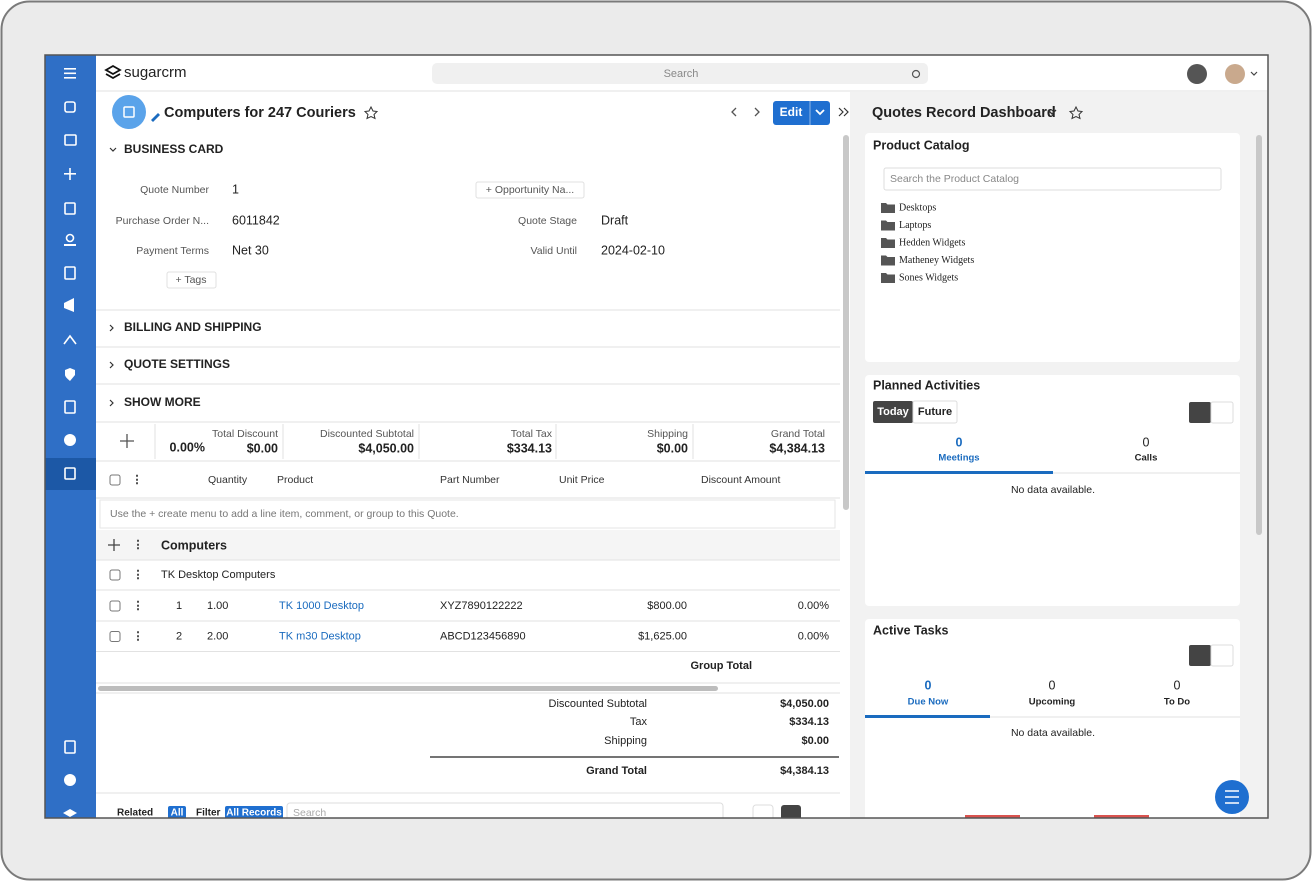 This screenshot has width=1312, height=886. What do you see at coordinates (320, 636) in the screenshot?
I see `product-link: TK m30 Desktop` at bounding box center [320, 636].